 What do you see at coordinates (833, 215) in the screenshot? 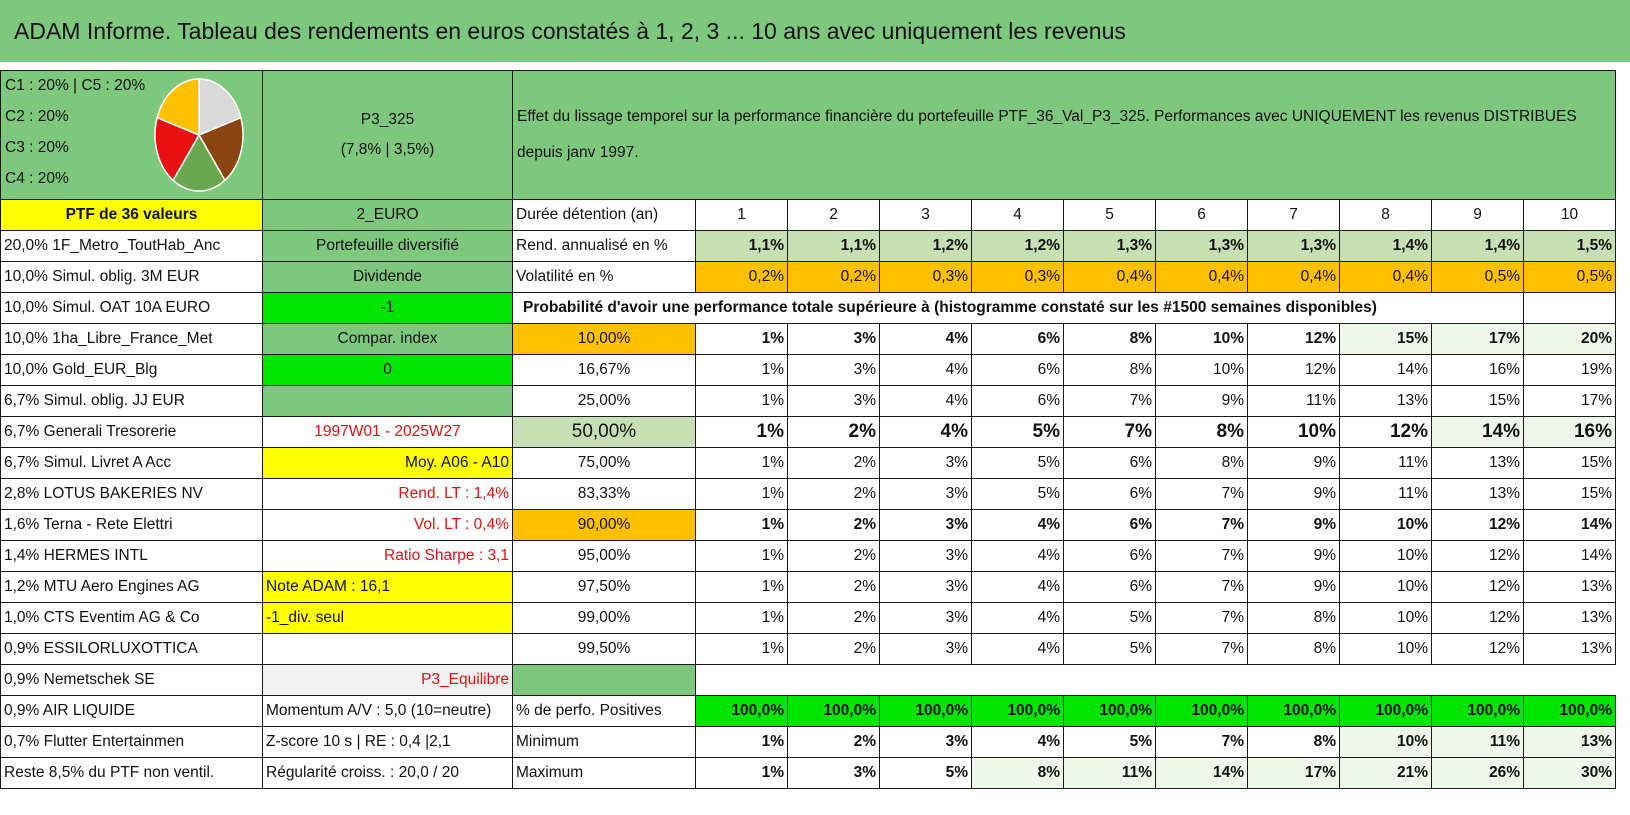
I see `year-header: 2` at bounding box center [833, 215].